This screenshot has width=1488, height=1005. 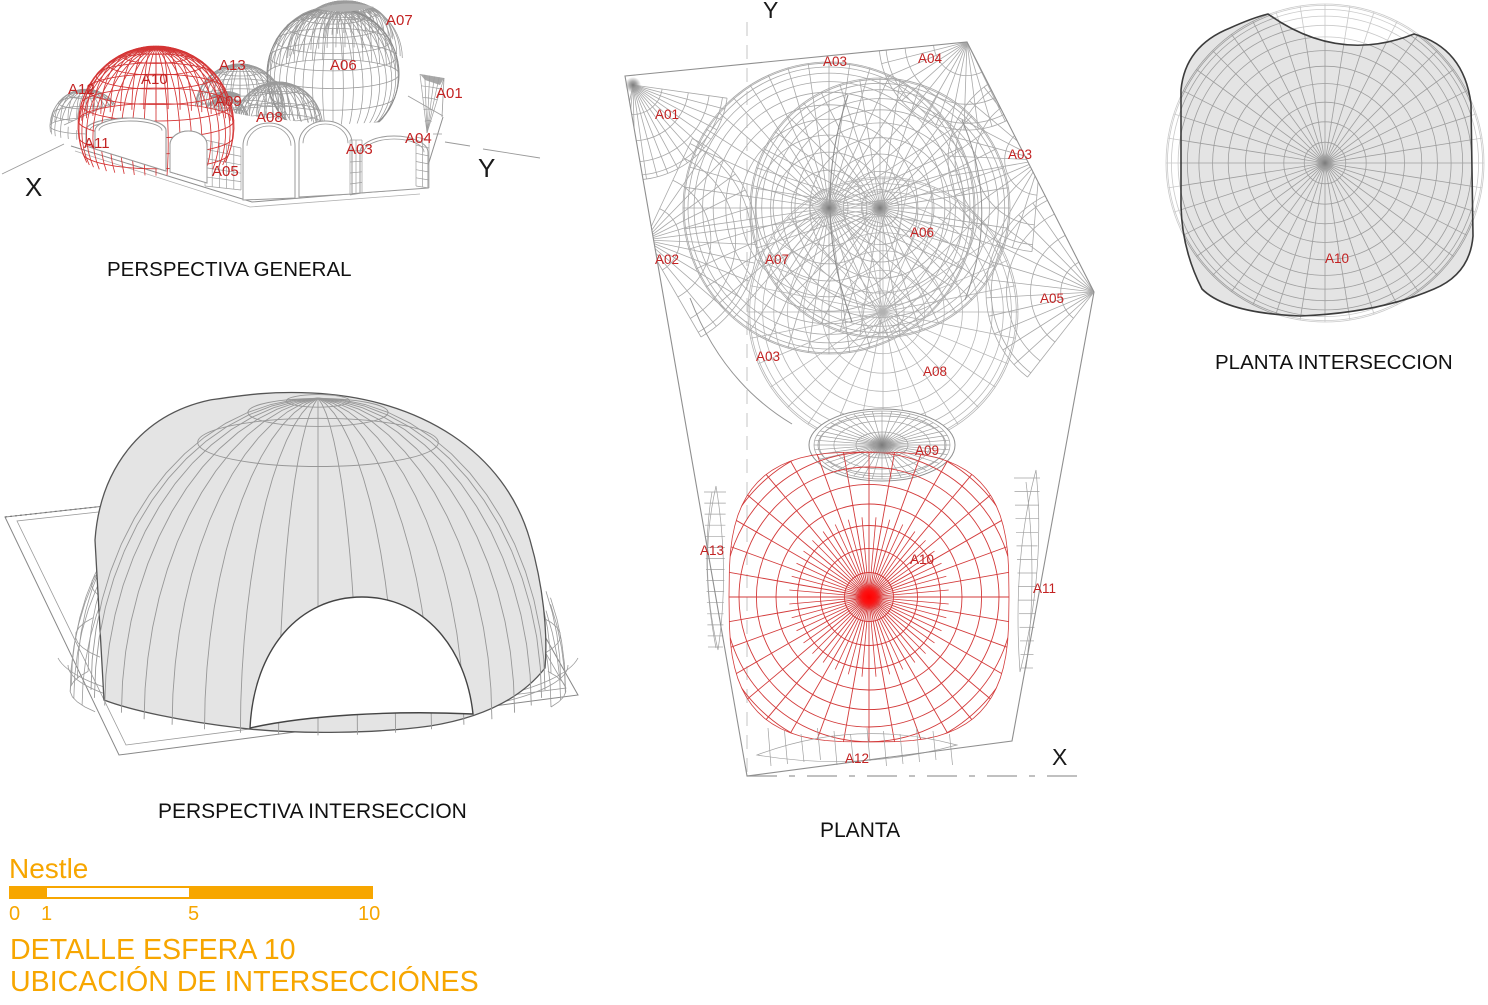 What do you see at coordinates (667, 259) in the screenshot?
I see `svg-text: A02` at bounding box center [667, 259].